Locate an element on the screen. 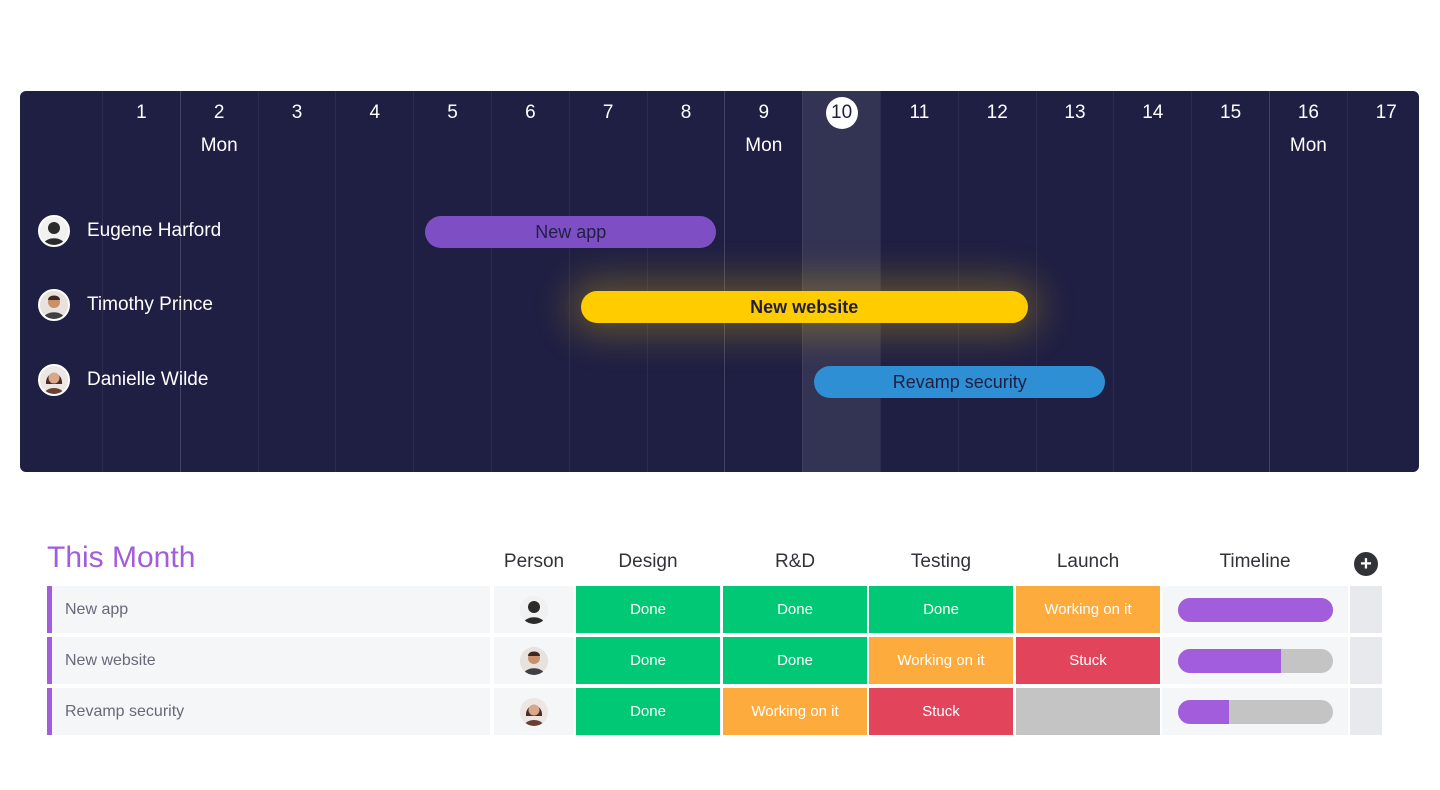 The height and width of the screenshot is (790, 1440). task-bar-label: New app is located at coordinates (571, 231).